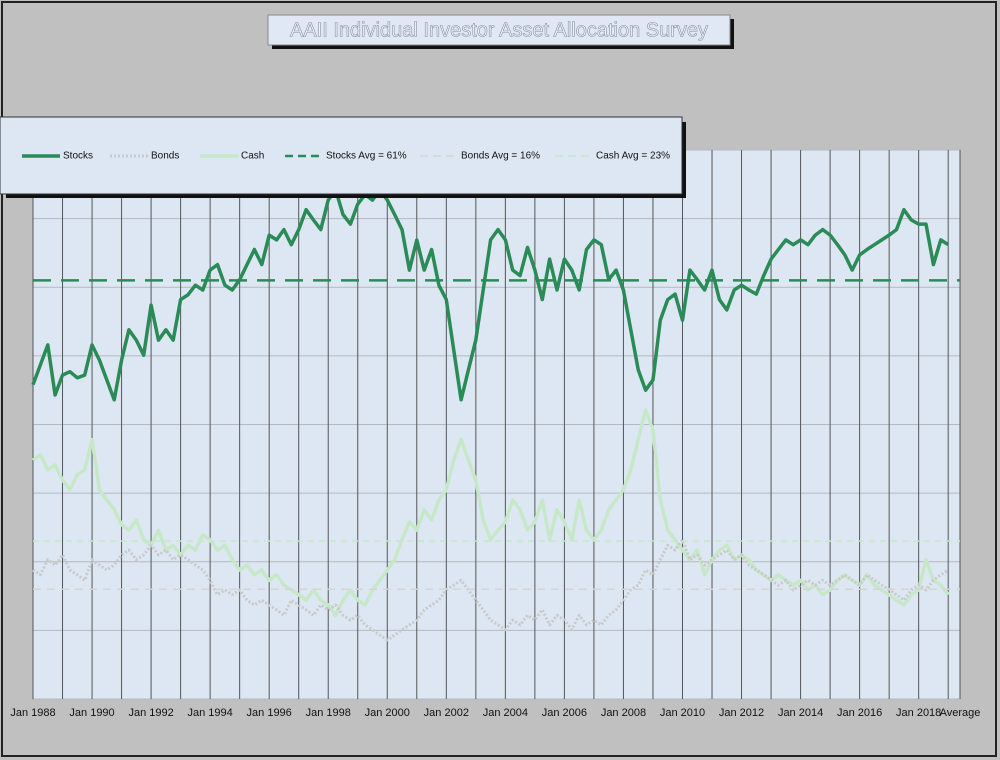 This screenshot has width=1000, height=760. What do you see at coordinates (210, 713) in the screenshot?
I see `x-tick-label: Jan 1994` at bounding box center [210, 713].